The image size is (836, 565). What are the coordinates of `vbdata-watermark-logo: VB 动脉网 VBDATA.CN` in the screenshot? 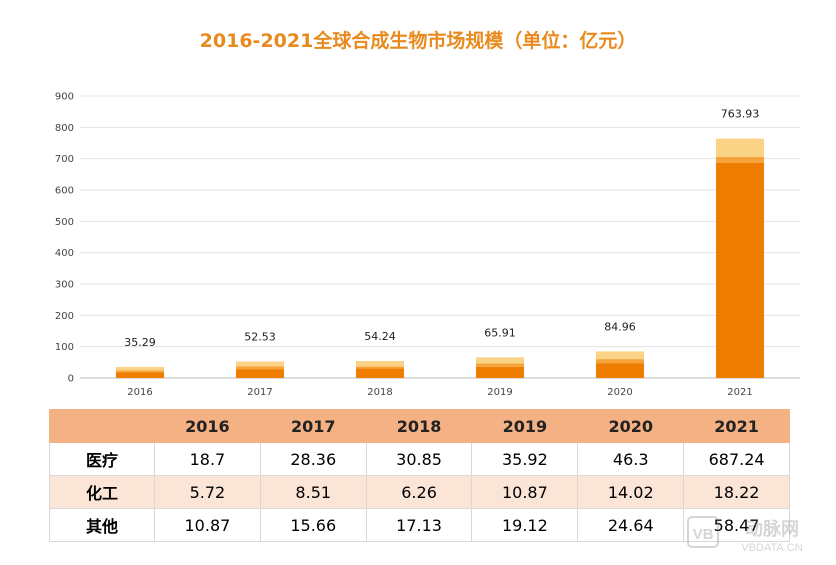 It's located at (745, 535).